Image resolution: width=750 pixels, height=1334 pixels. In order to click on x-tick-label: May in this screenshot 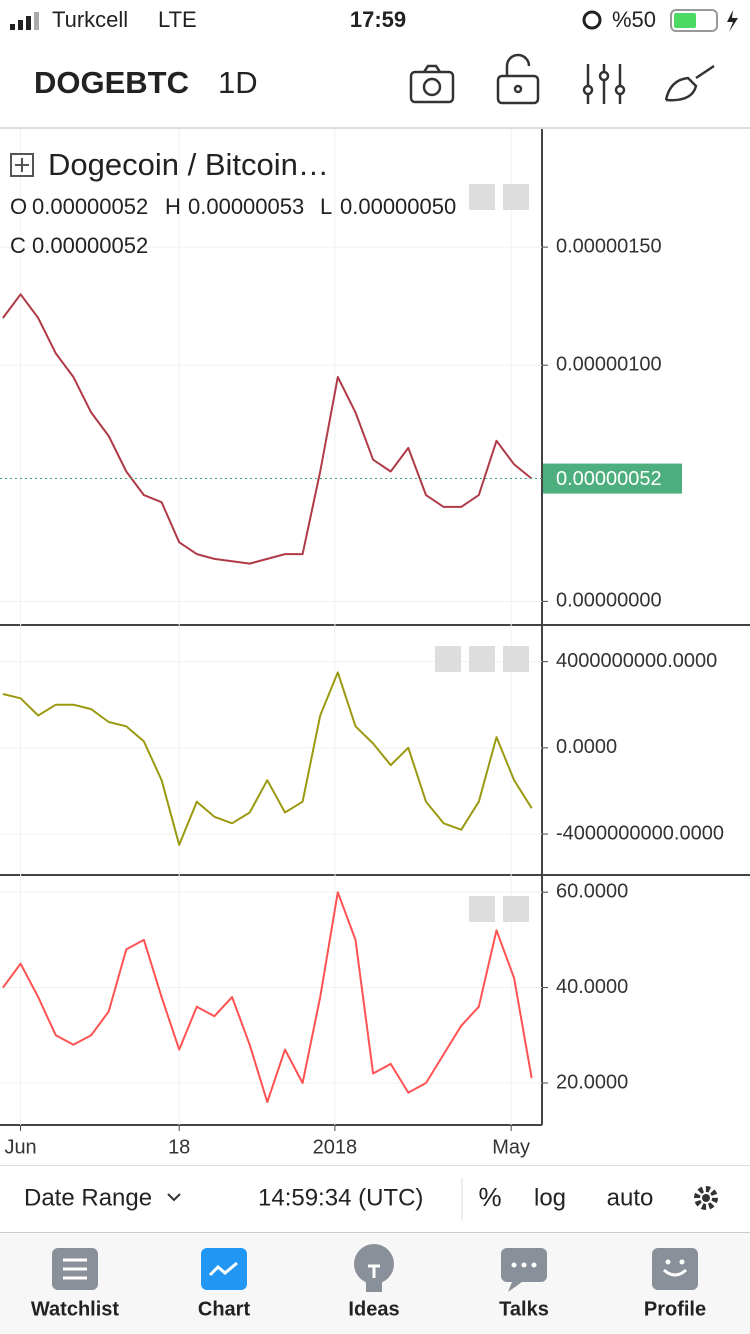, I will do `click(511, 1147)`.